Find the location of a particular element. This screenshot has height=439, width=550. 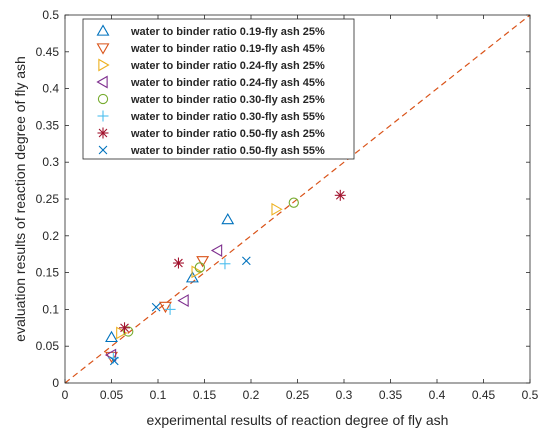

y-tick-label: 0.1 is located at coordinates (50, 309).